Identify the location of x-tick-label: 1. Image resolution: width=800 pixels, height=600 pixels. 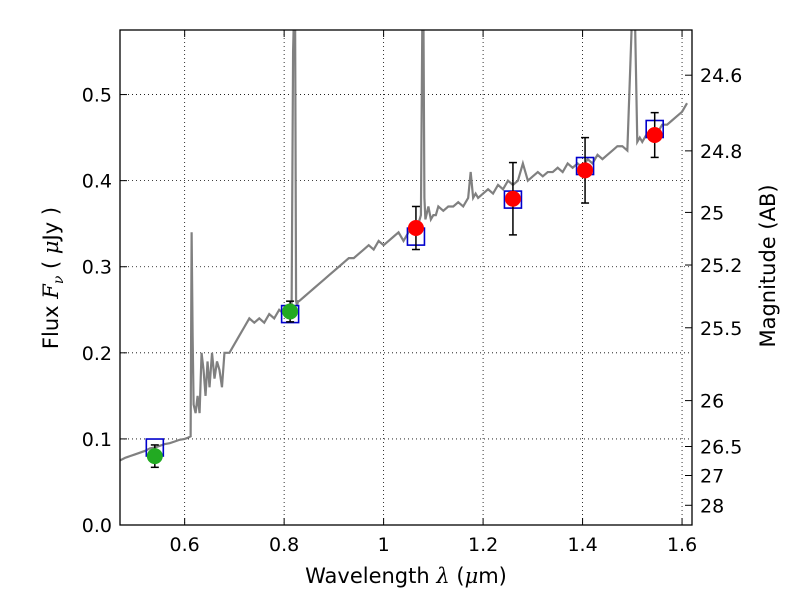
(384, 545).